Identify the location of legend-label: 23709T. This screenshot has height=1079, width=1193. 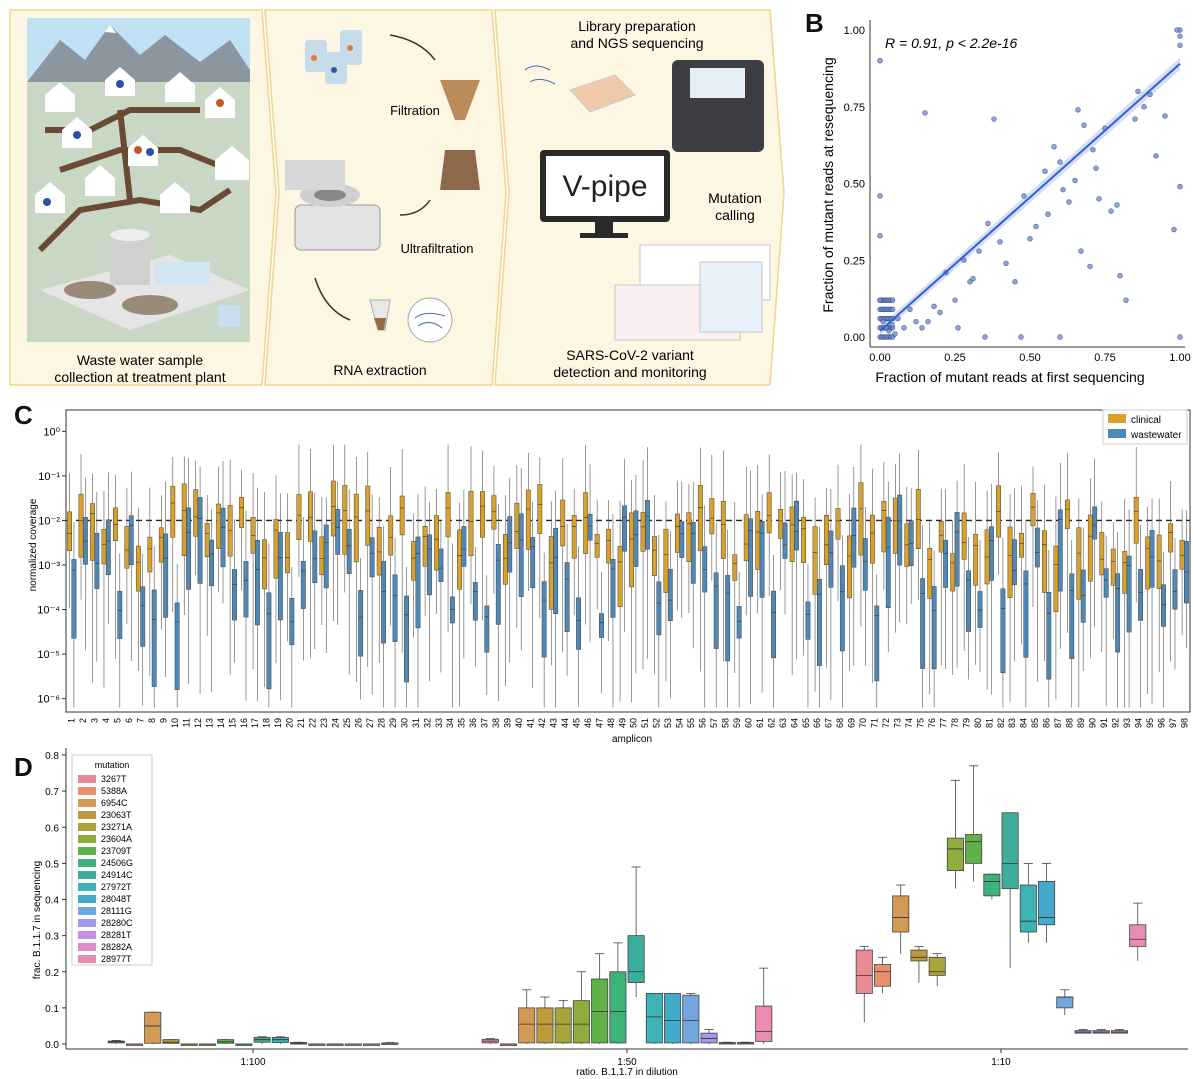
(116, 851).